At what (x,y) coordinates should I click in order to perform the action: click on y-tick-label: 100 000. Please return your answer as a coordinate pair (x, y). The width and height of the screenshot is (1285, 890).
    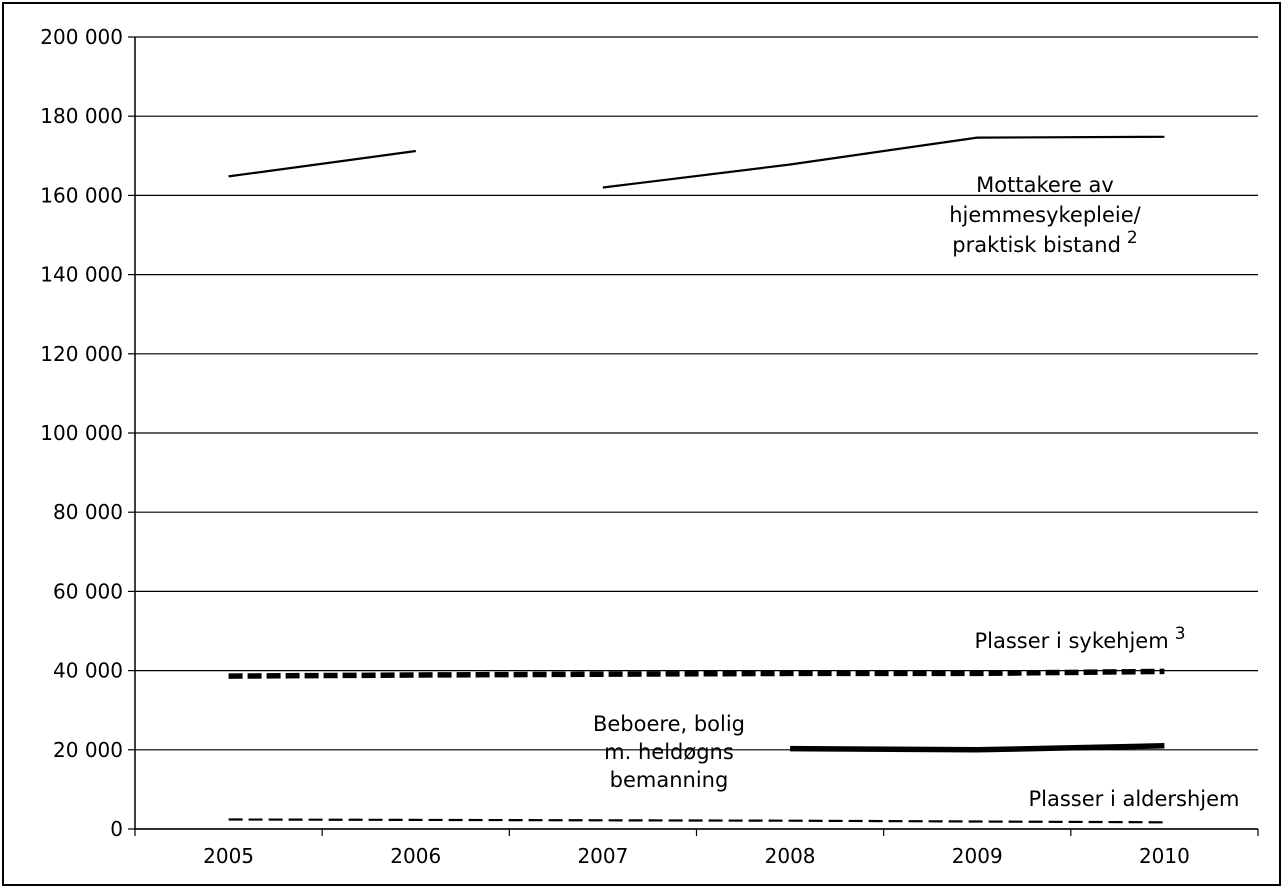
    Looking at the image, I should click on (81, 433).